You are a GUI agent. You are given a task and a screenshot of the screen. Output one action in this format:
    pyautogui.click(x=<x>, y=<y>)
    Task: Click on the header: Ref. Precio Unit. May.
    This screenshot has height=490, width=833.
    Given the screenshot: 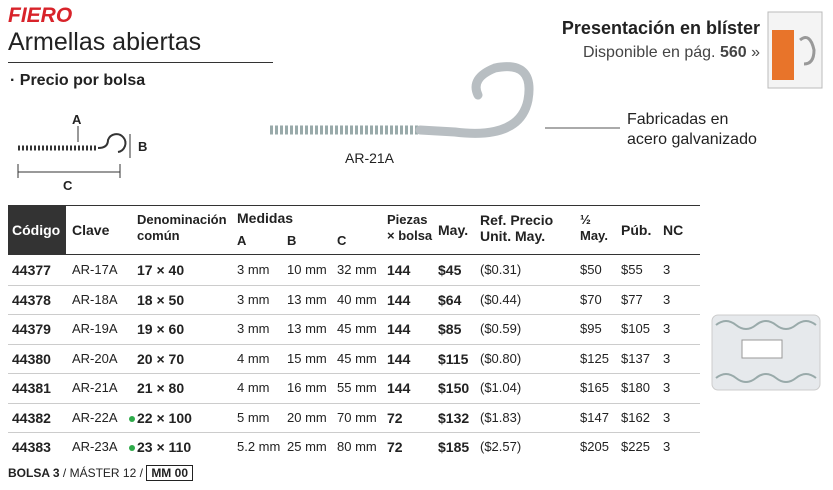 What is the action you would take?
    pyautogui.click(x=516, y=228)
    